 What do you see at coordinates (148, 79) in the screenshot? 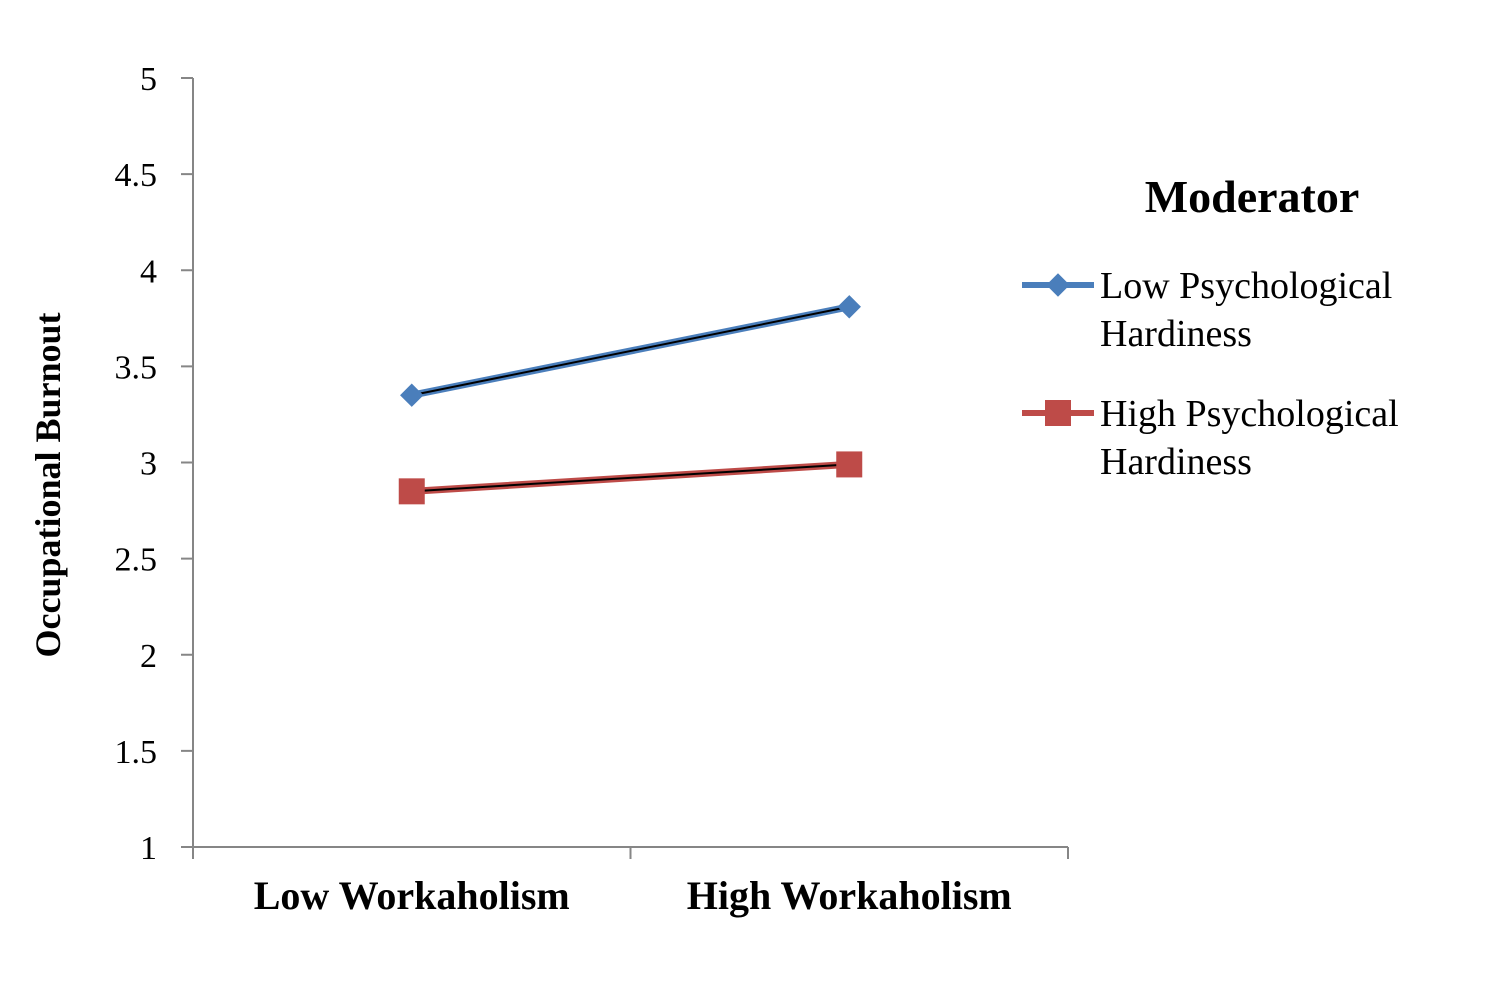
I see `y-tick-label: 5` at bounding box center [148, 79].